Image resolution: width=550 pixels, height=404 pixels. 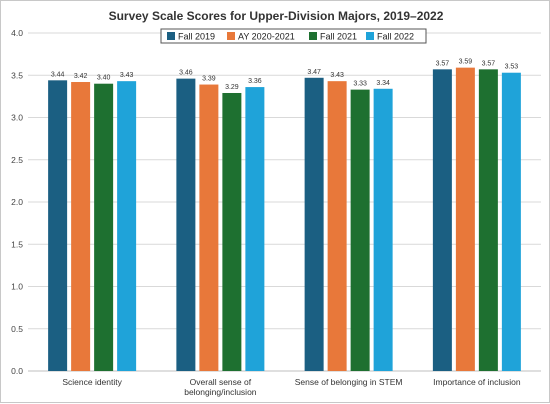 I want to click on data-label: 3.47, so click(x=314, y=72).